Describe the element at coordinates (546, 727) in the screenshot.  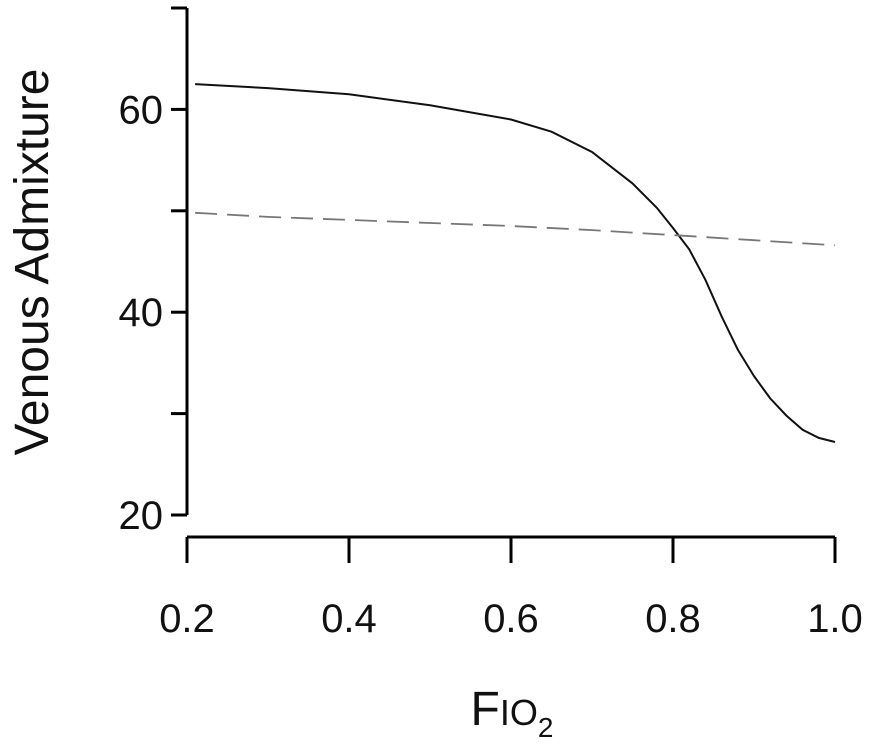
I see `x-axis-label-subscript: 2` at that location.